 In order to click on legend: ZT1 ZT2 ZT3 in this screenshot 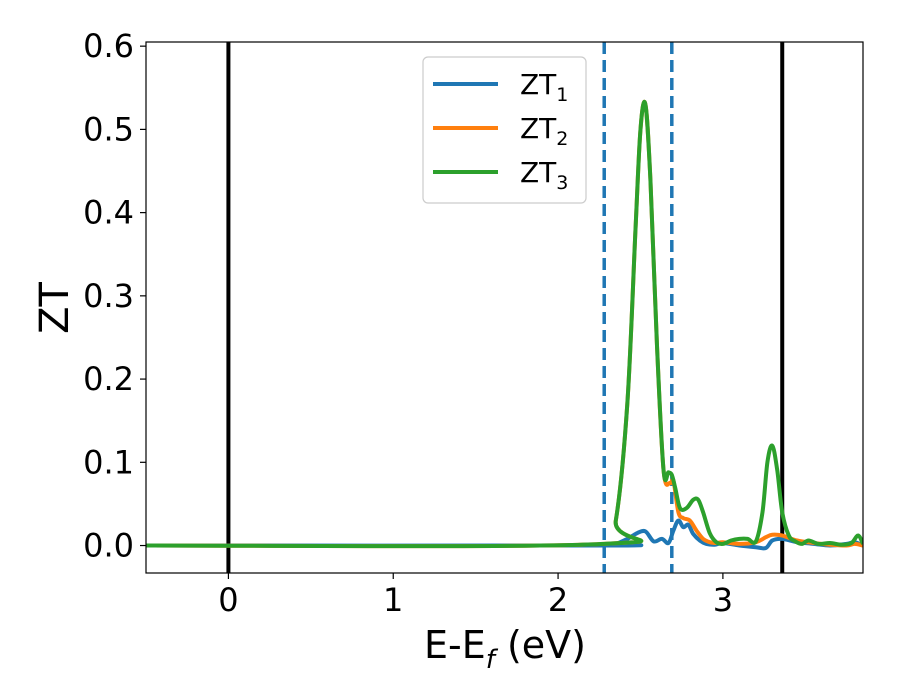, I will do `click(504, 130)`.